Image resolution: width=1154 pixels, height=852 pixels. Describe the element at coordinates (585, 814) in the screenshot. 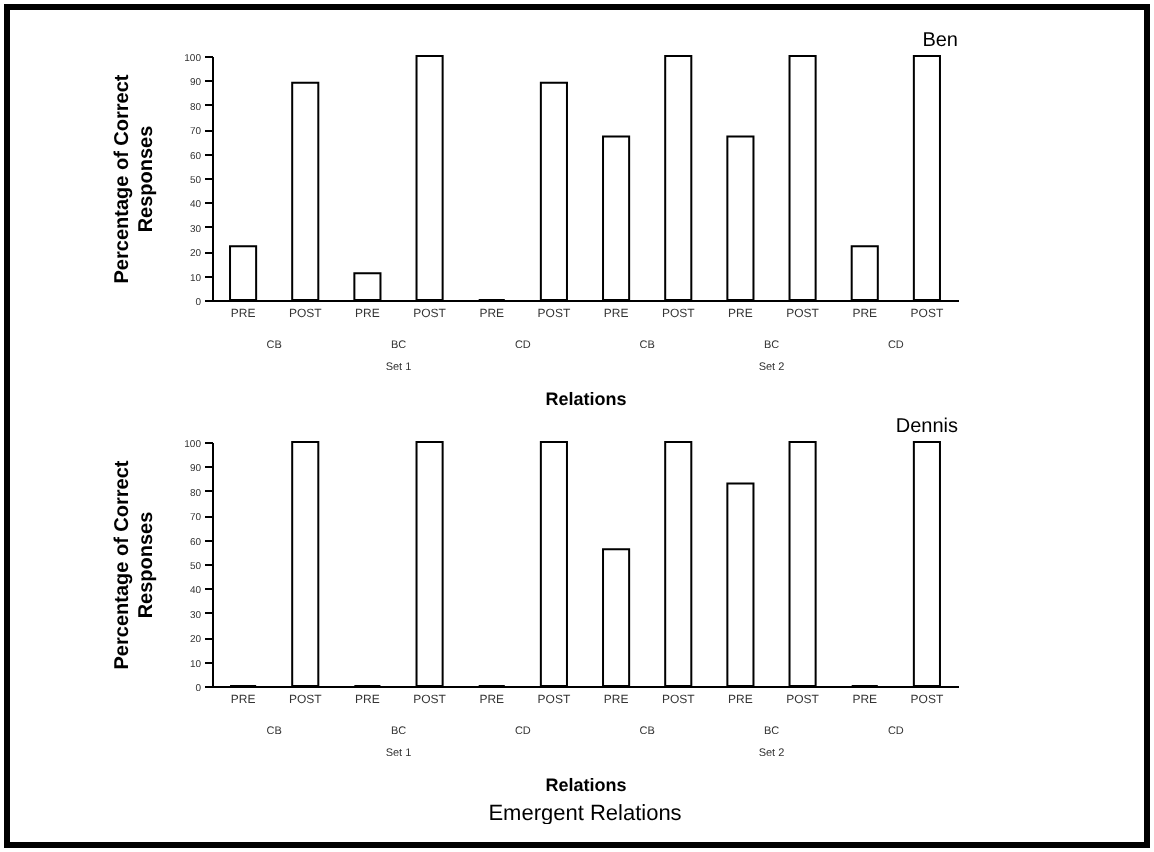

I see `text: Emergent Relations` at that location.